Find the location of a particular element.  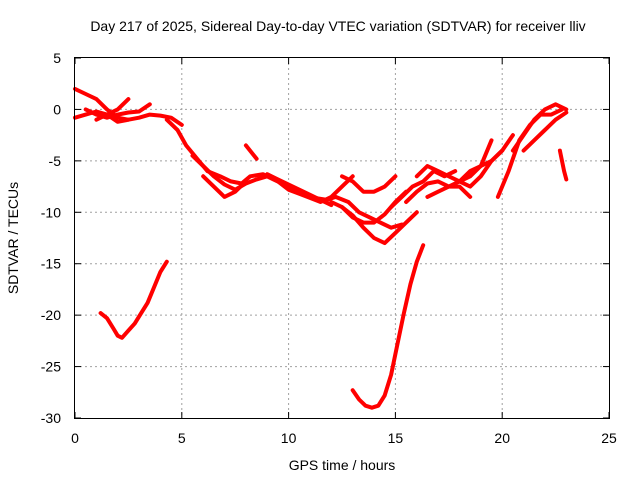

y-axis-title: SDTVAR / TECUs is located at coordinates (13, 238).